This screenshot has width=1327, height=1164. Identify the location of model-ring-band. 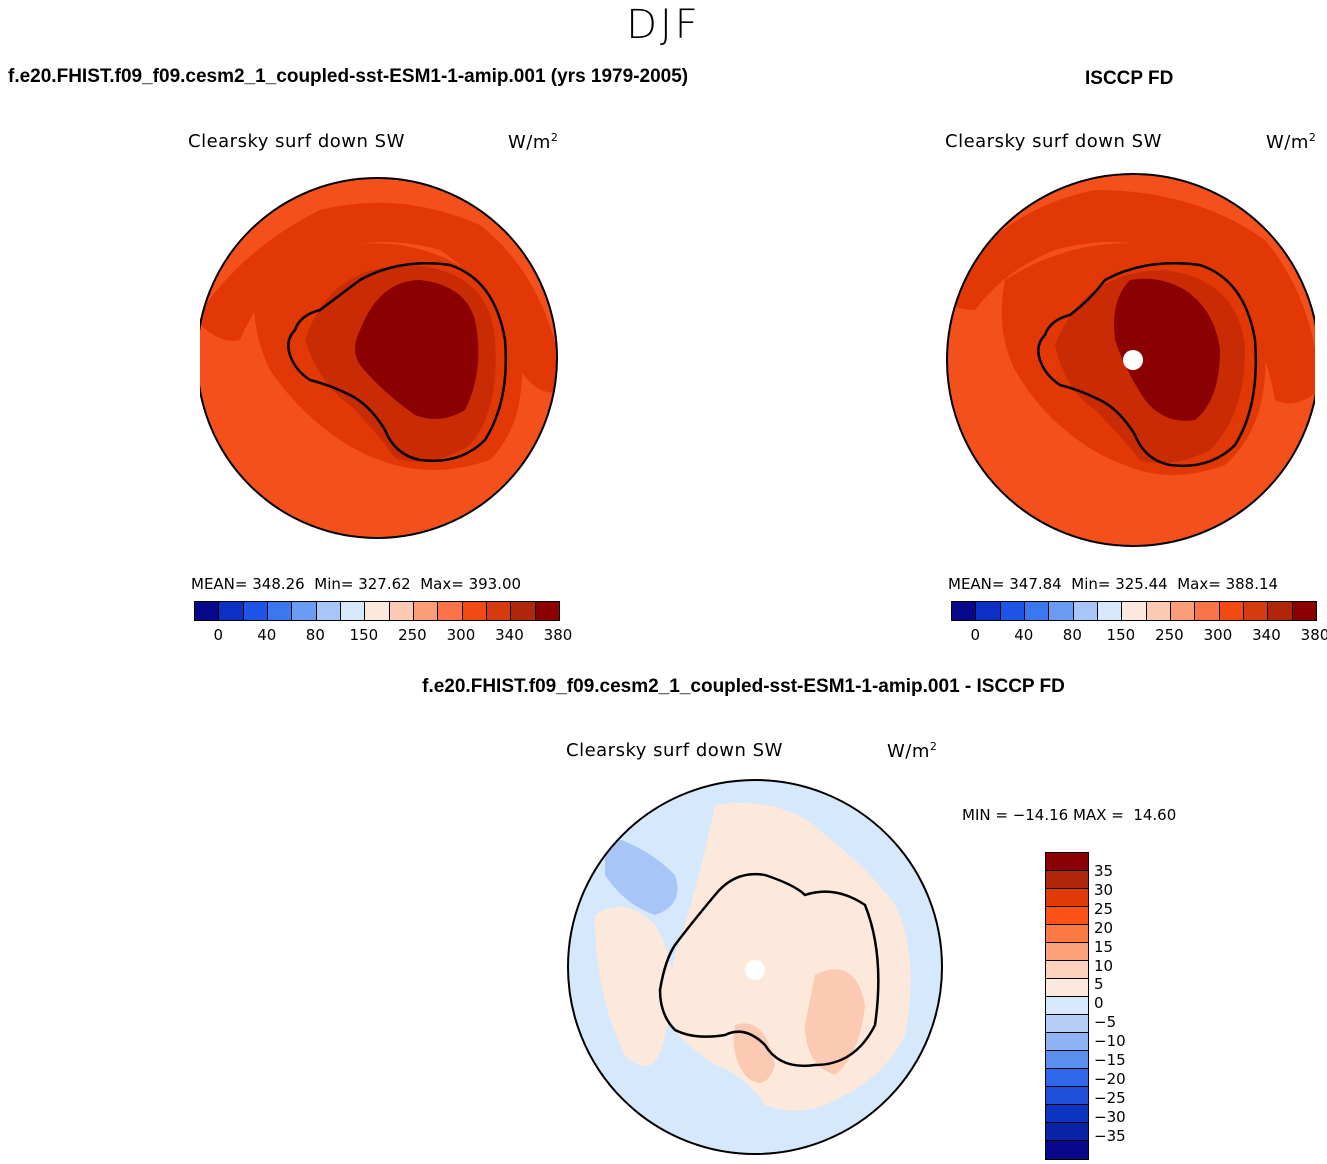
(378, 297).